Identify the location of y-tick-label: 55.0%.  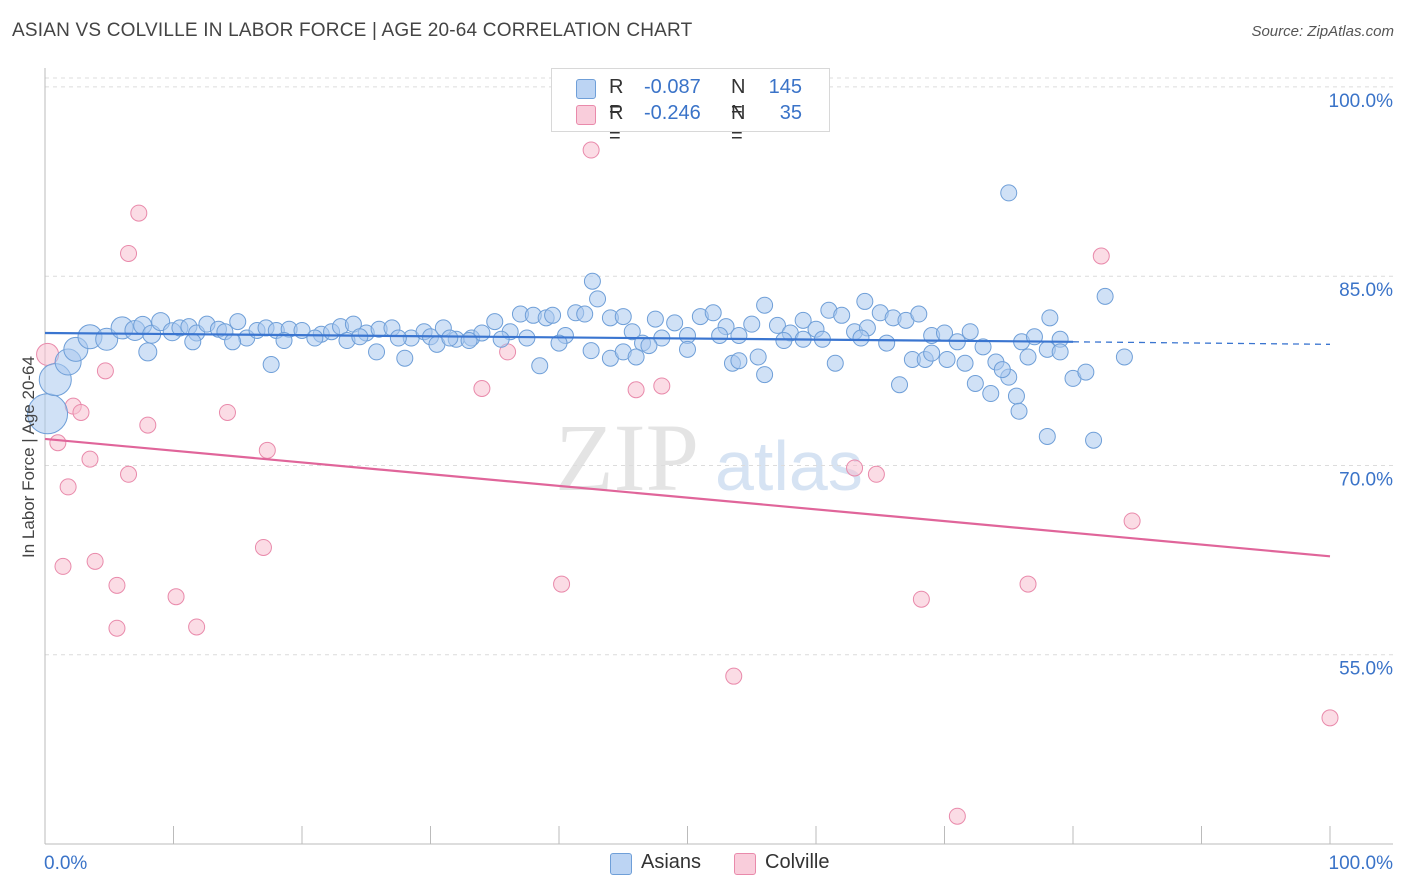
(1366, 669).